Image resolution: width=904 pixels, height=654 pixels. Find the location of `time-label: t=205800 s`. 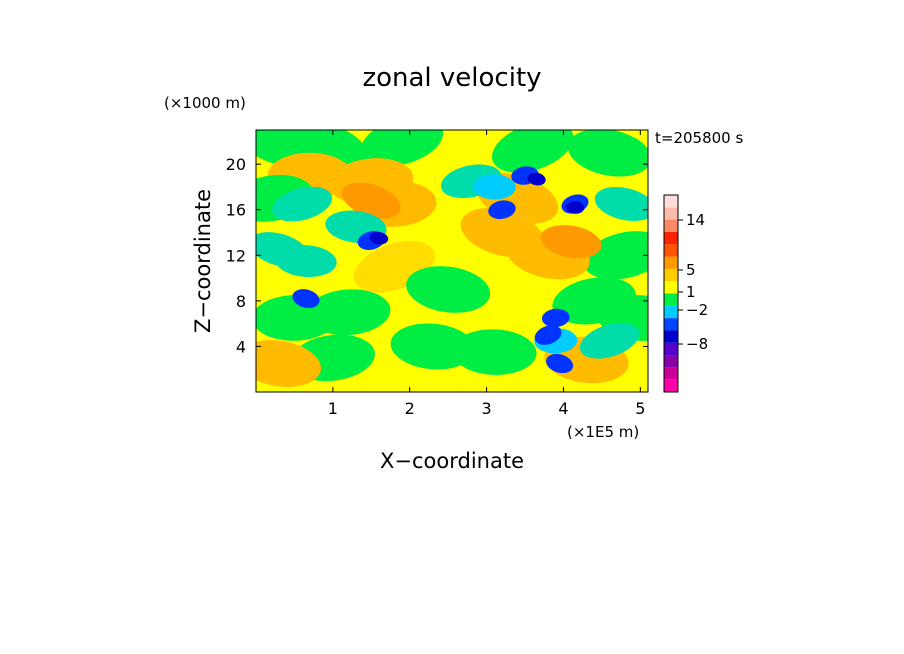

time-label: t=205800 s is located at coordinates (699, 138).